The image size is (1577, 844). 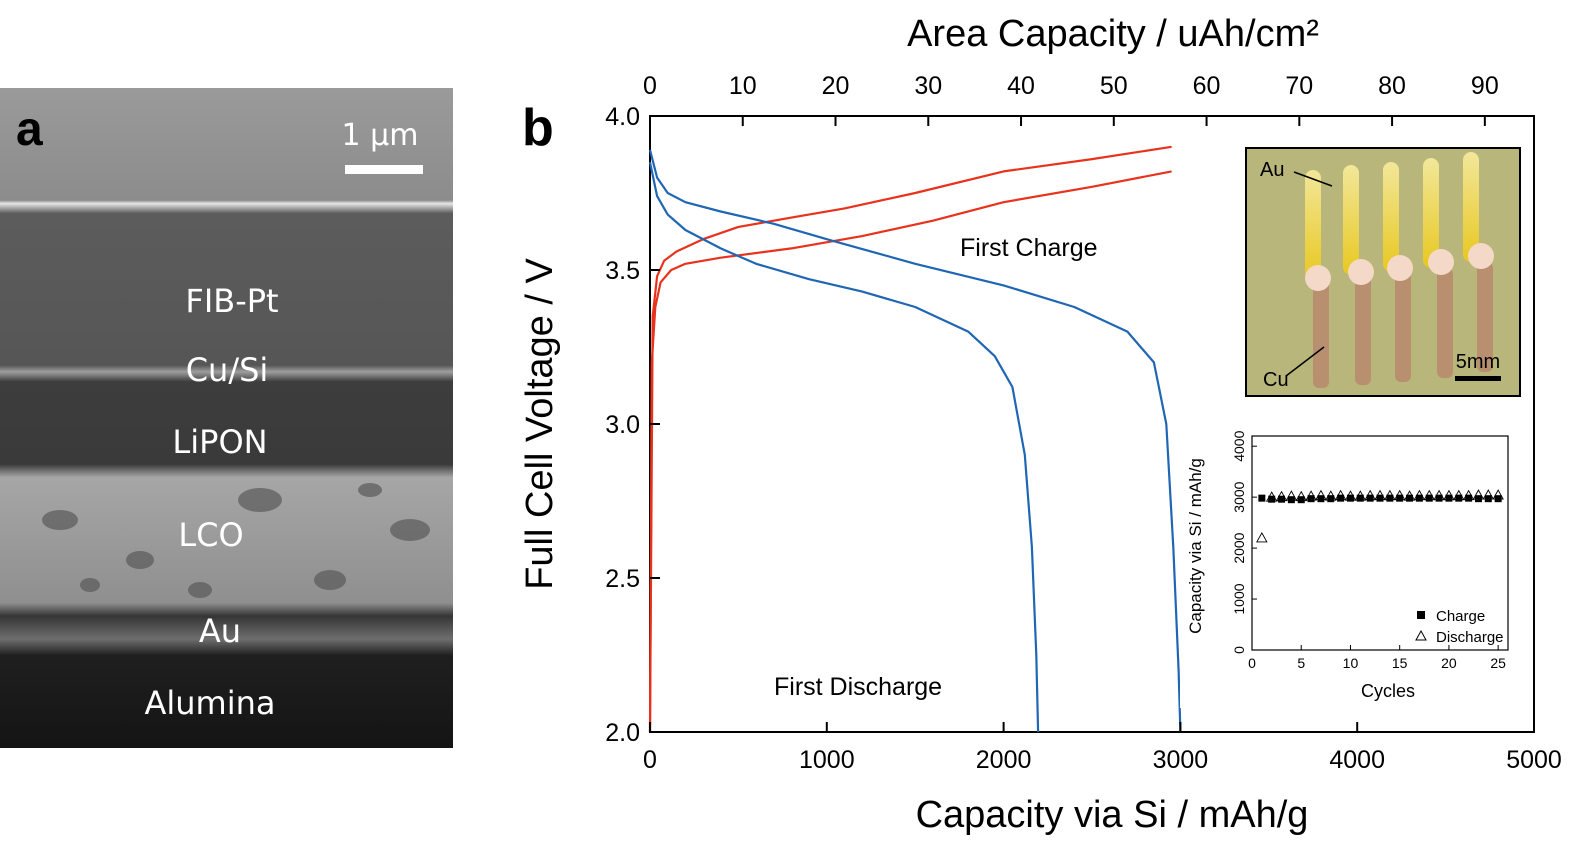 I want to click on inset-y-tick-label: 4000, so click(x=1239, y=445).